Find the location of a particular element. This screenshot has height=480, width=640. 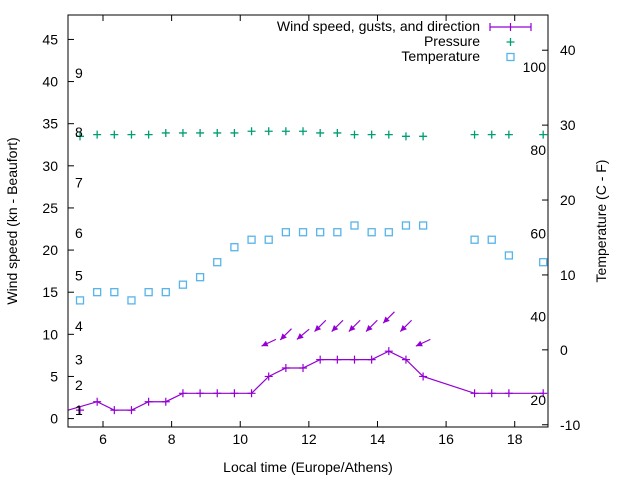

x-tick-label: 16 is located at coordinates (446, 439).